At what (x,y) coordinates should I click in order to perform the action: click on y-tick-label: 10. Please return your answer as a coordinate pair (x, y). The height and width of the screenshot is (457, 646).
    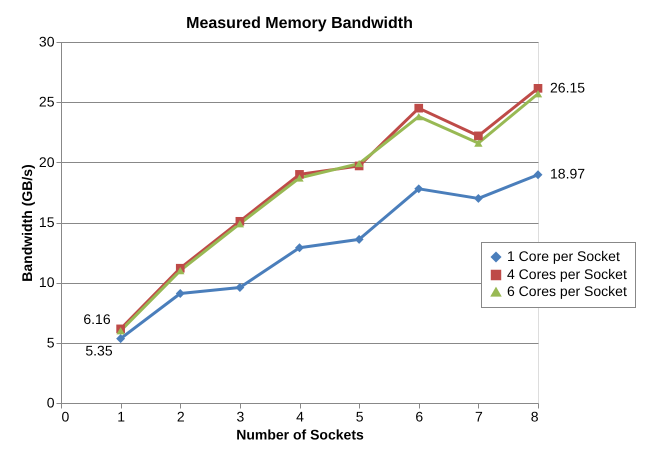
    Looking at the image, I should click on (46, 282).